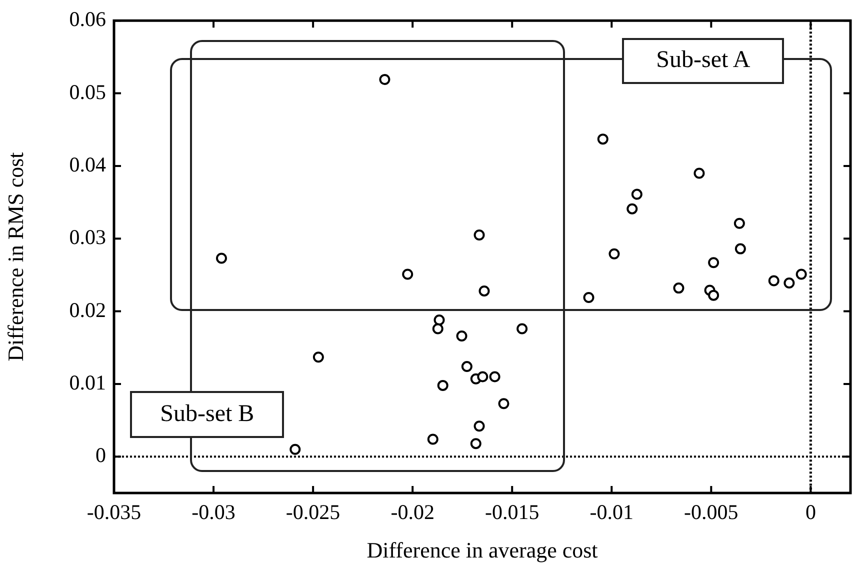 Image resolution: width=857 pixels, height=575 pixels. What do you see at coordinates (87, 92) in the screenshot?
I see `y-tick-label: 0.05` at bounding box center [87, 92].